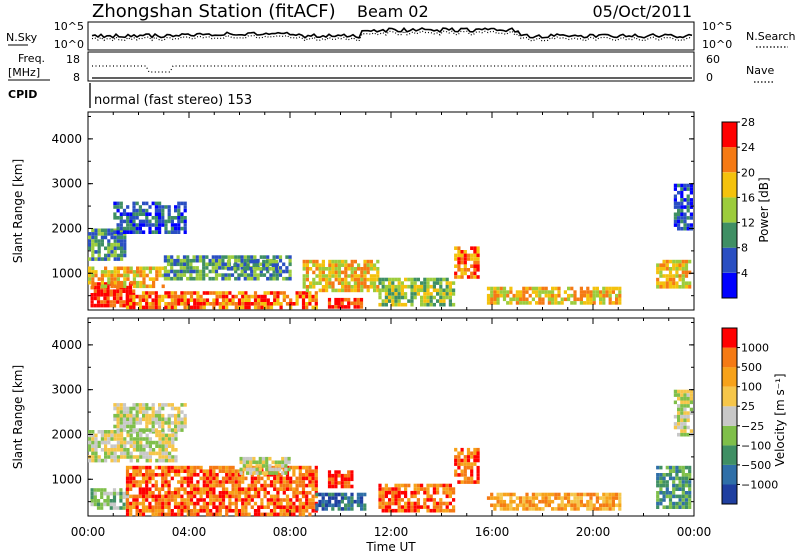  I want to click on time-tick-label: 12:00, so click(391, 532).